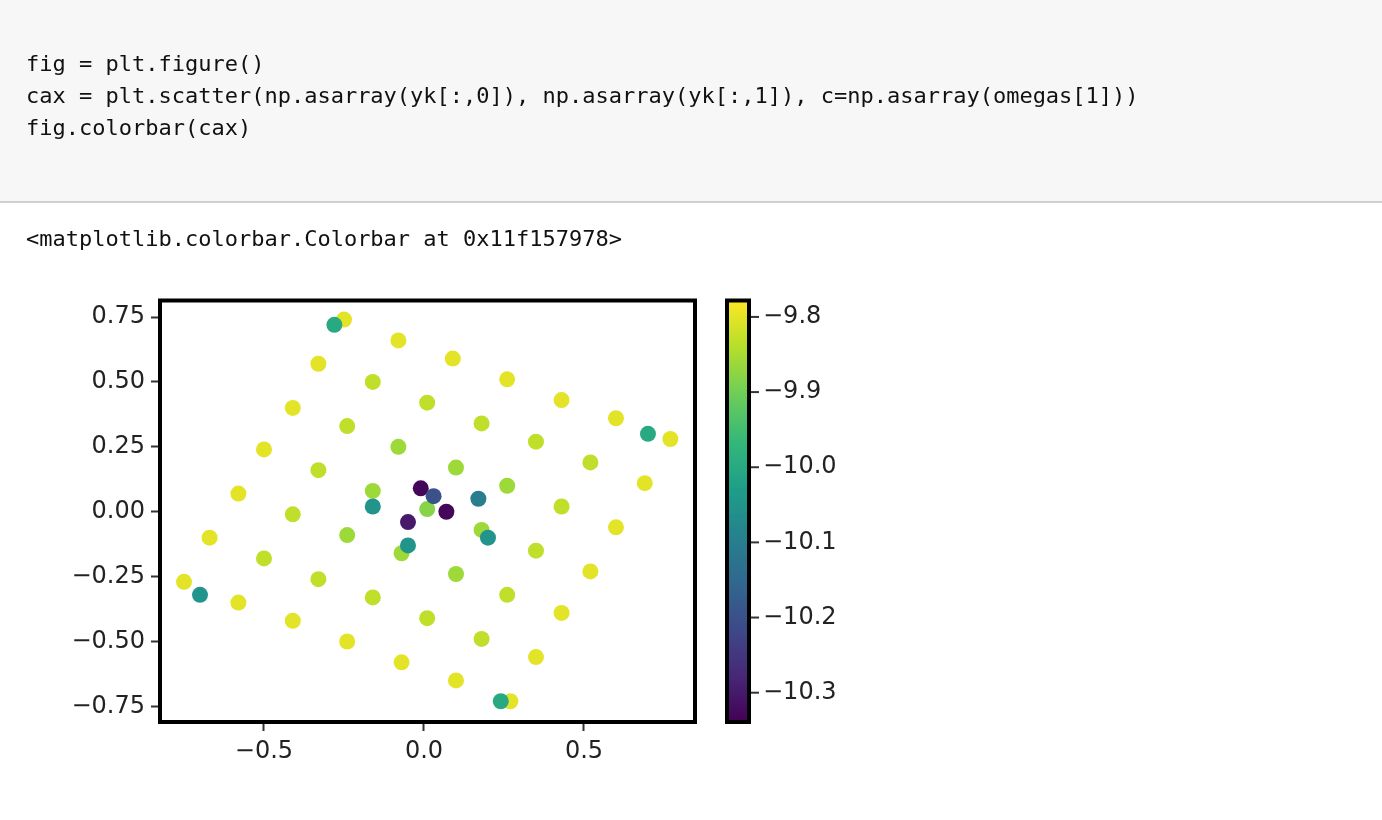 The image size is (1382, 820). I want to click on color-bar-label: −10.3, so click(800, 690).